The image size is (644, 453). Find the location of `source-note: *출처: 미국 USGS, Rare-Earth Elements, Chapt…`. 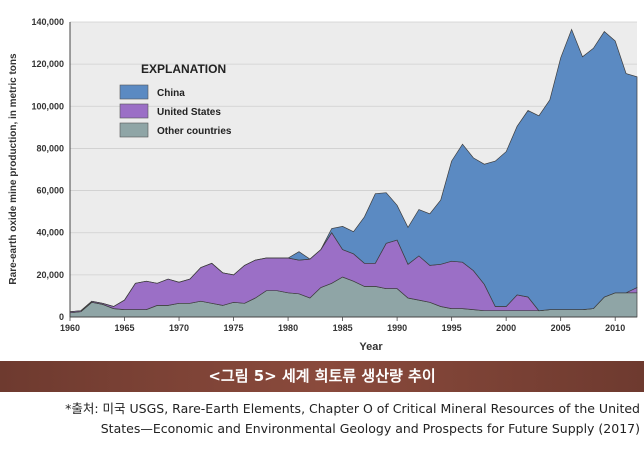

source-note: *출처: 미국 USGS, Rare-Earth Elements, Chapt… is located at coordinates (320, 419).